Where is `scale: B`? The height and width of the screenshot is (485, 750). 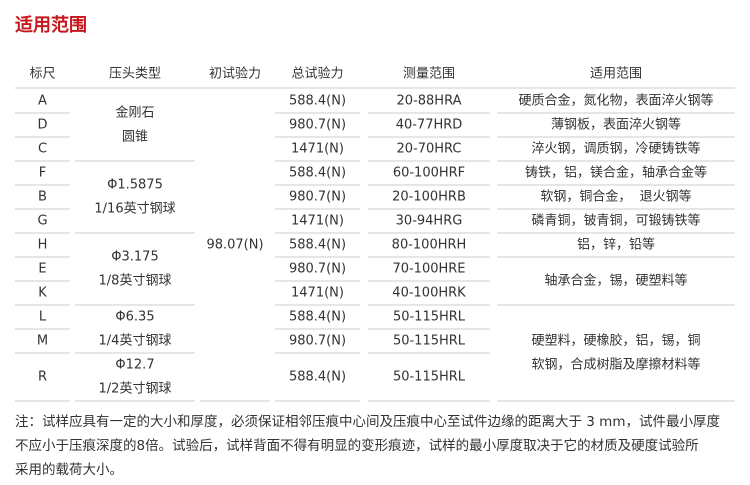 scale: B is located at coordinates (42, 197).